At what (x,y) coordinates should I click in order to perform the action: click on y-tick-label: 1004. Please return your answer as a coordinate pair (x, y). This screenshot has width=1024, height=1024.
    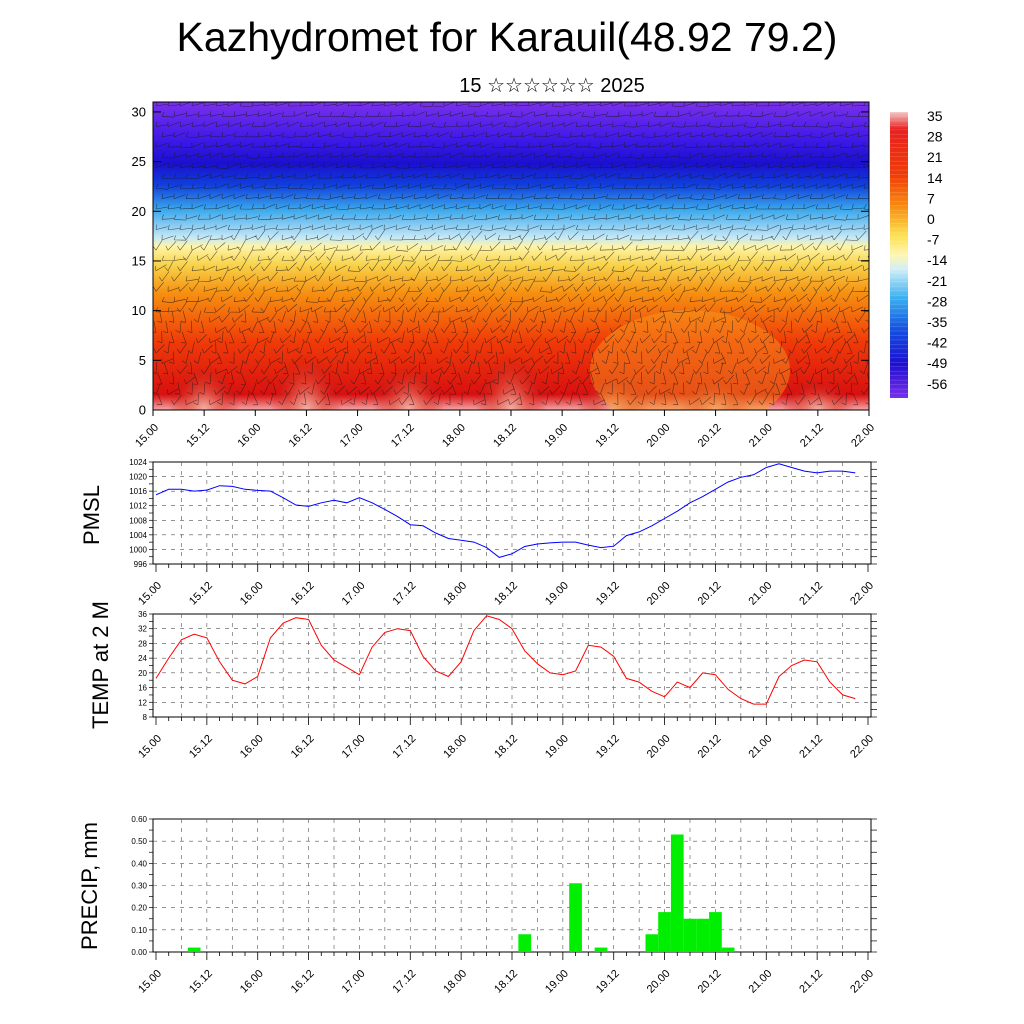
    Looking at the image, I should click on (138, 535).